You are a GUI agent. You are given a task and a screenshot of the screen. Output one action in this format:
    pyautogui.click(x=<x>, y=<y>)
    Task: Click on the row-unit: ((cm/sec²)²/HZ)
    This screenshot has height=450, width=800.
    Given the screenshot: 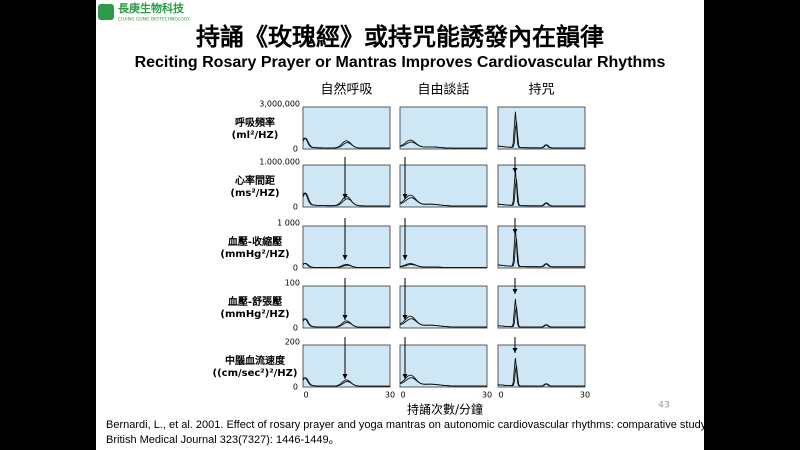 What is the action you would take?
    pyautogui.click(x=255, y=373)
    